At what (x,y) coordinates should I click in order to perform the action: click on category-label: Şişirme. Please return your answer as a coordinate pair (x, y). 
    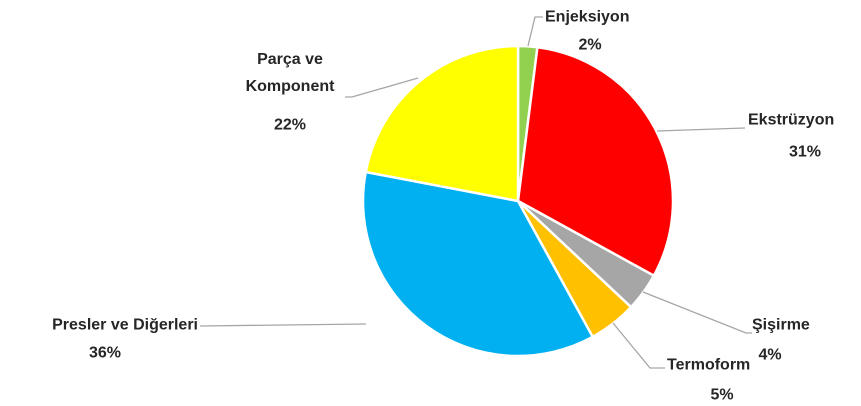
    Looking at the image, I should click on (781, 325).